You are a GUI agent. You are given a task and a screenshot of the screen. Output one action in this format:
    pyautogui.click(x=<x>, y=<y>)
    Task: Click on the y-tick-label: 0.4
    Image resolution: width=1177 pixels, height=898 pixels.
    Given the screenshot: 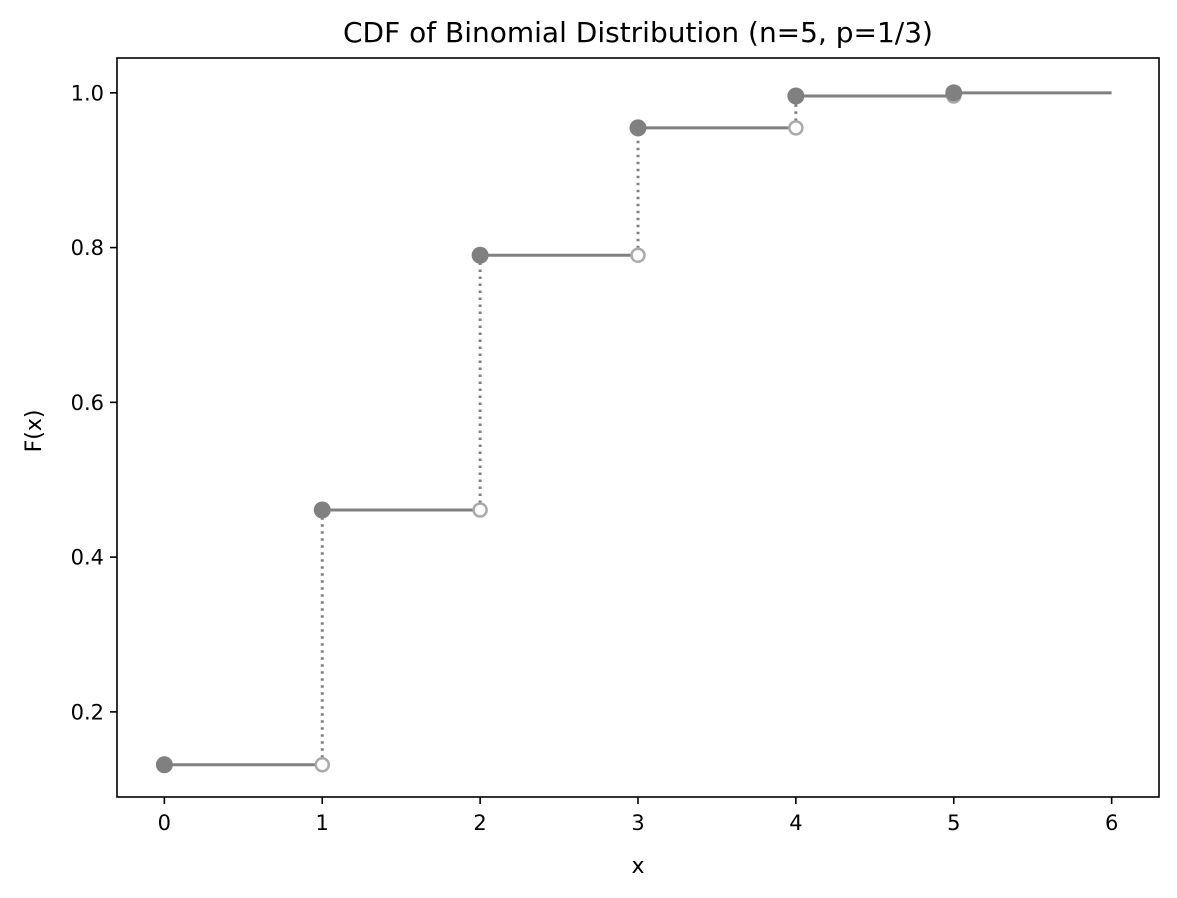 What is the action you would take?
    pyautogui.click(x=87, y=558)
    